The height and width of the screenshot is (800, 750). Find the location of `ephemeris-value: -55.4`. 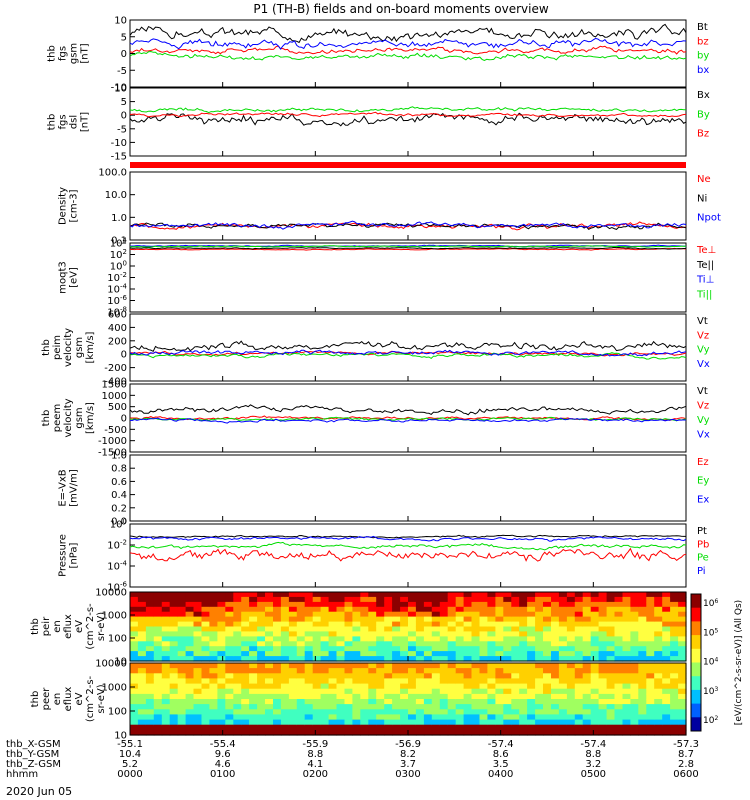

ephemeris-value: -55.4 is located at coordinates (223, 744).